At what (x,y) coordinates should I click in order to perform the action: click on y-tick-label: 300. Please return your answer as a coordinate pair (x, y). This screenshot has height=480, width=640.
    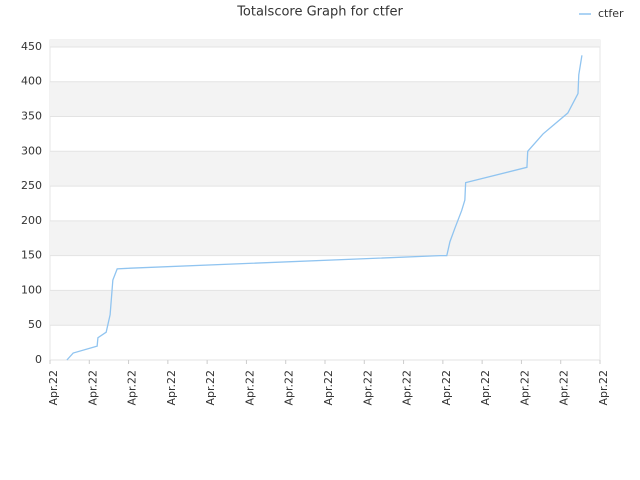
    Looking at the image, I should click on (31, 150).